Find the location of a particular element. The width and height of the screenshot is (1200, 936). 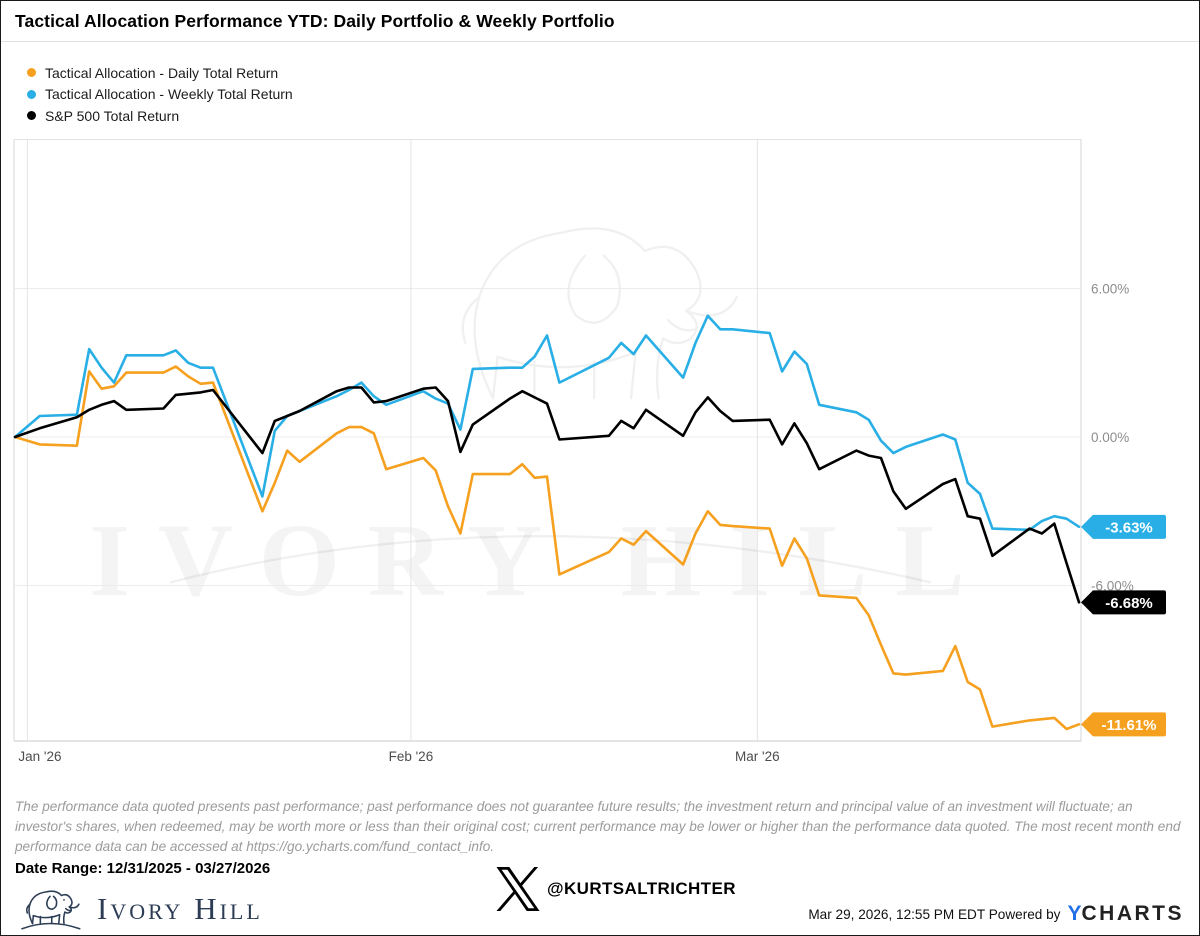

elephant-logo-icon is located at coordinates (51, 910).